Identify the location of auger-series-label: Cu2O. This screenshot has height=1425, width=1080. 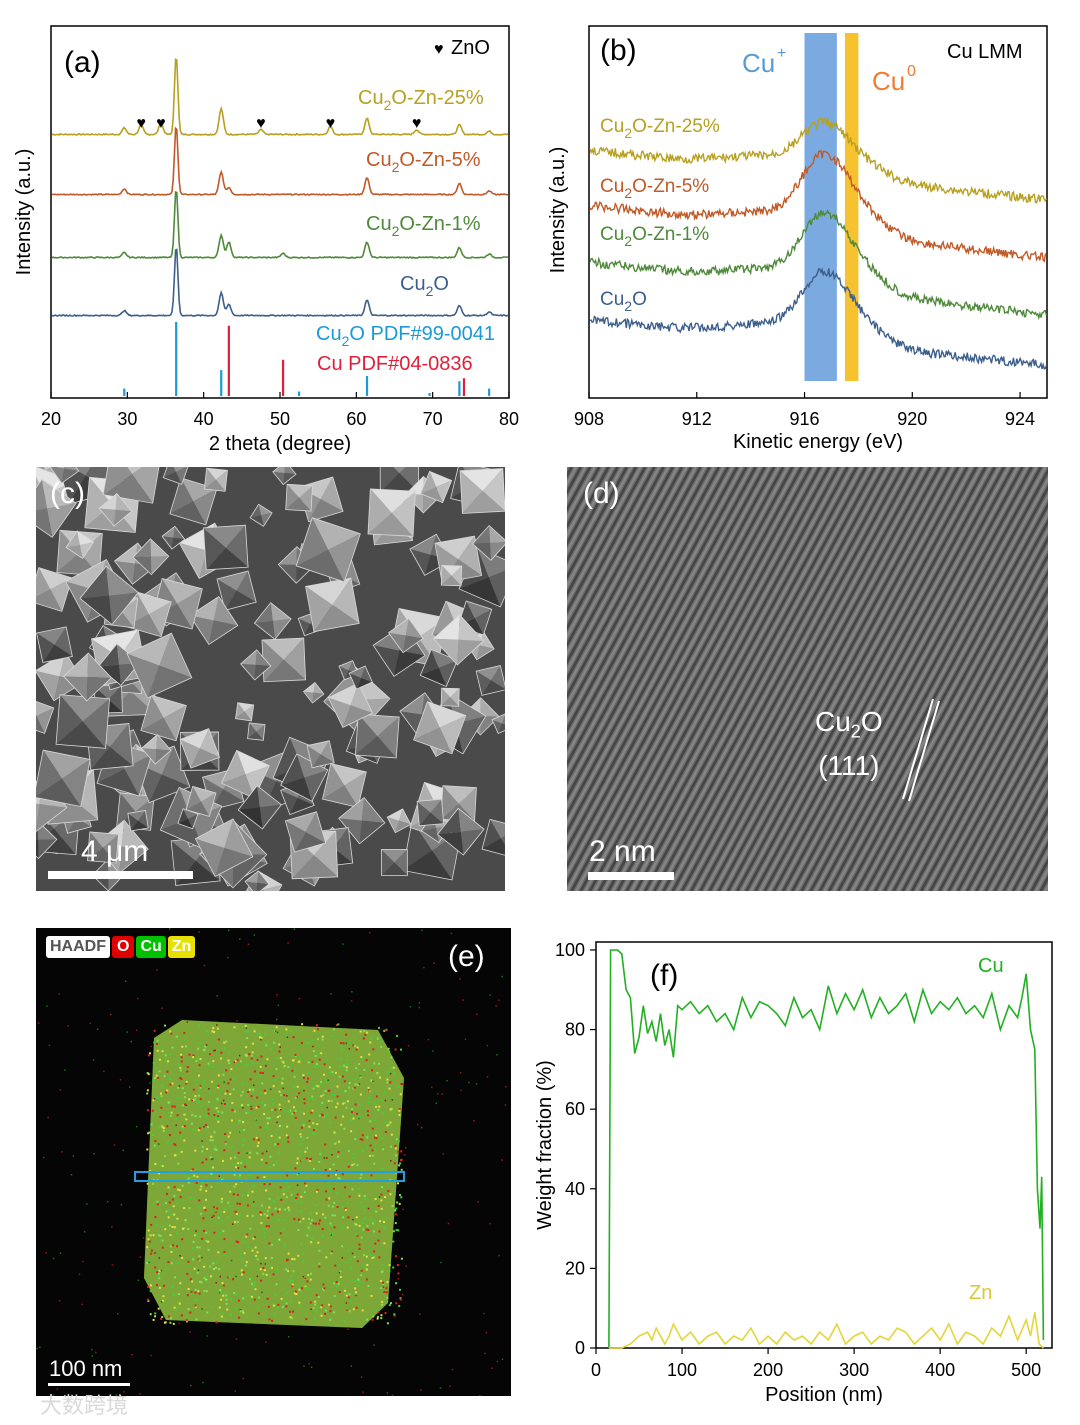
(623, 301).